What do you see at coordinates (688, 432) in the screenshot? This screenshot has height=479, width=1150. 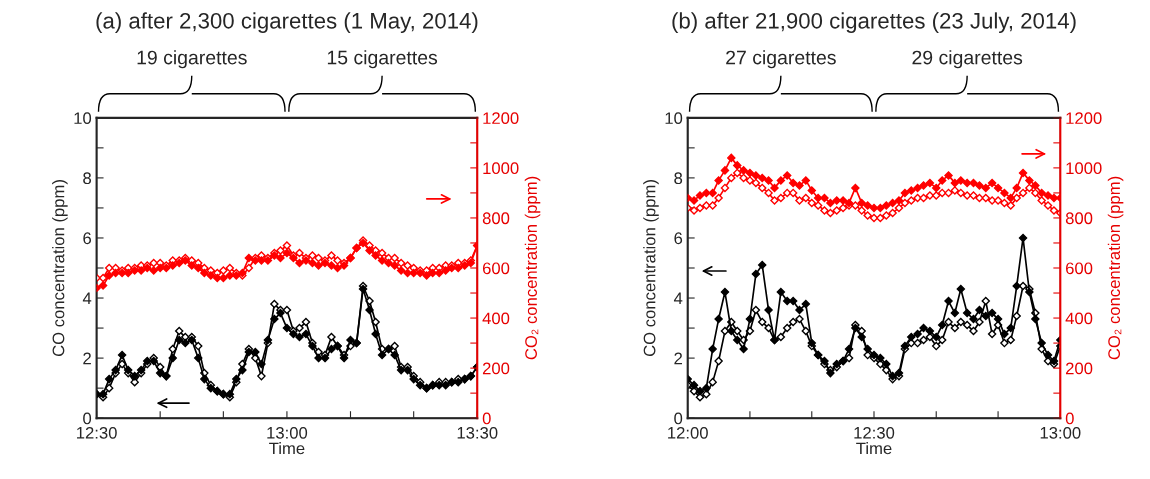 I see `x-tick-label: 12:00` at bounding box center [688, 432].